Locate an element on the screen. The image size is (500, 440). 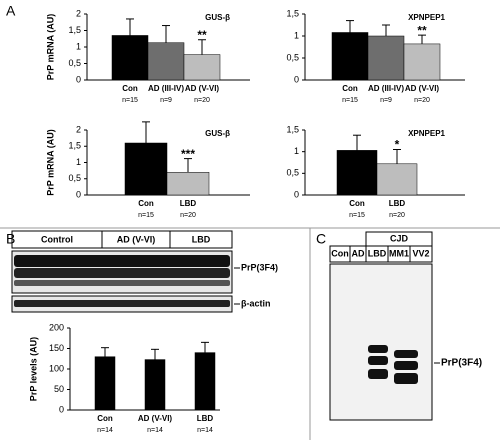
y-tick-label: 200 is located at coordinates (56, 327).